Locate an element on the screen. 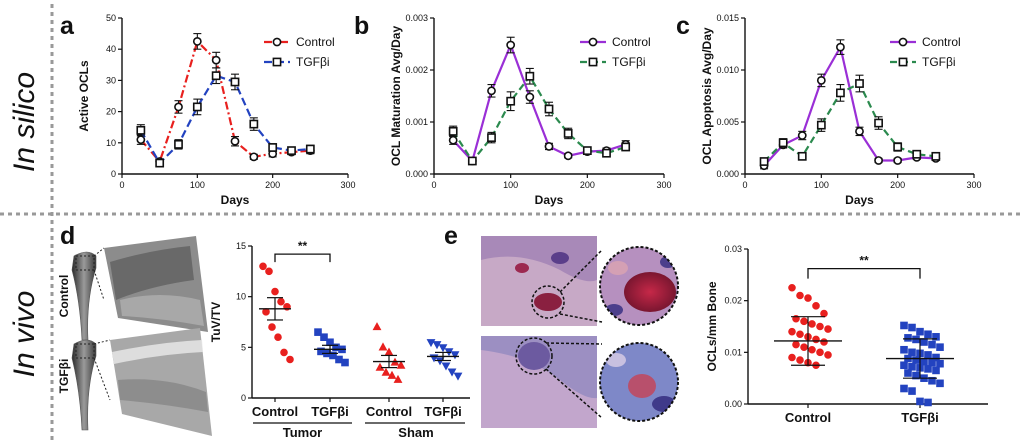  significance-bracket is located at coordinates (302, 258).